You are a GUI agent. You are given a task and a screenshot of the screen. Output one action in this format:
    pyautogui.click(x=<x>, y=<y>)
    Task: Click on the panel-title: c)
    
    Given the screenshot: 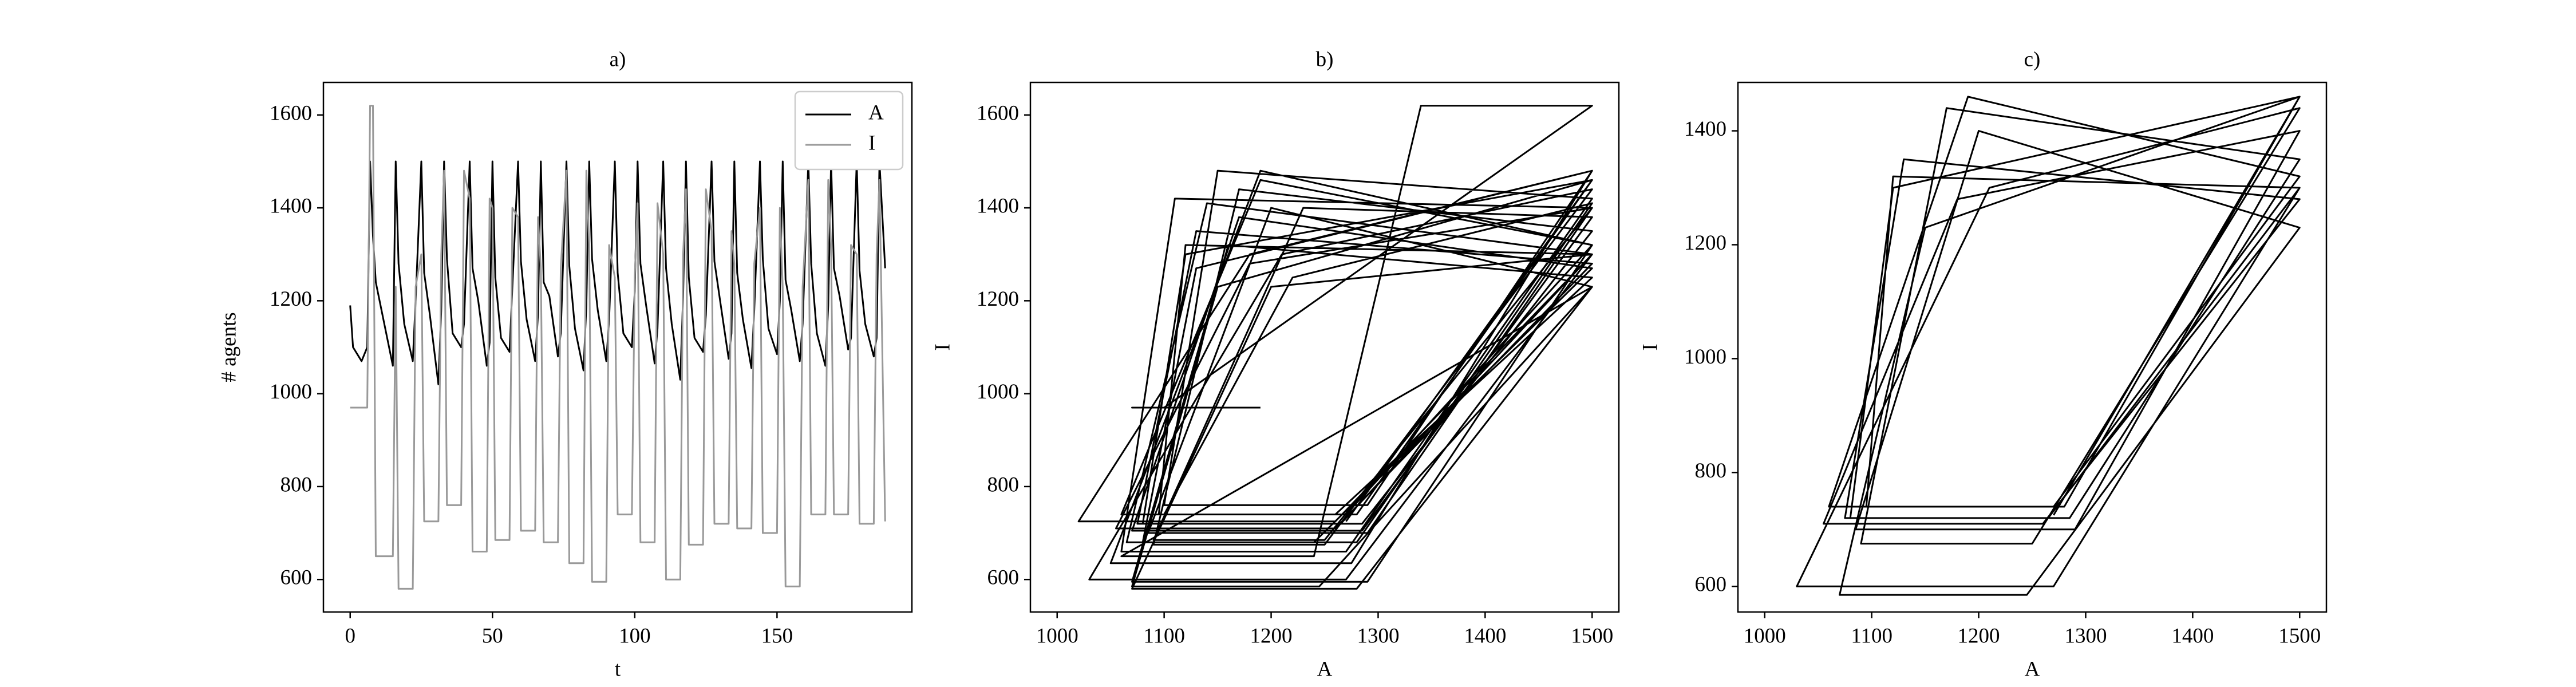 What is the action you would take?
    pyautogui.click(x=2032, y=59)
    